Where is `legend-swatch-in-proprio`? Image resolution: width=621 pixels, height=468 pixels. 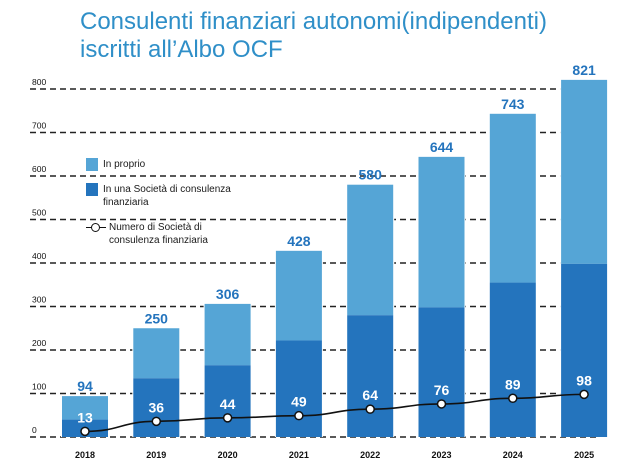 legend-swatch-in-proprio is located at coordinates (92, 164).